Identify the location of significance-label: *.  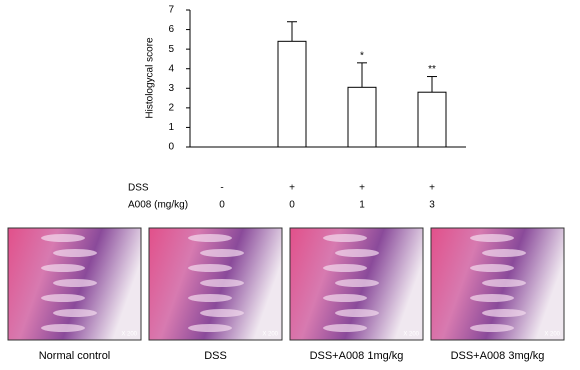
(362, 55).